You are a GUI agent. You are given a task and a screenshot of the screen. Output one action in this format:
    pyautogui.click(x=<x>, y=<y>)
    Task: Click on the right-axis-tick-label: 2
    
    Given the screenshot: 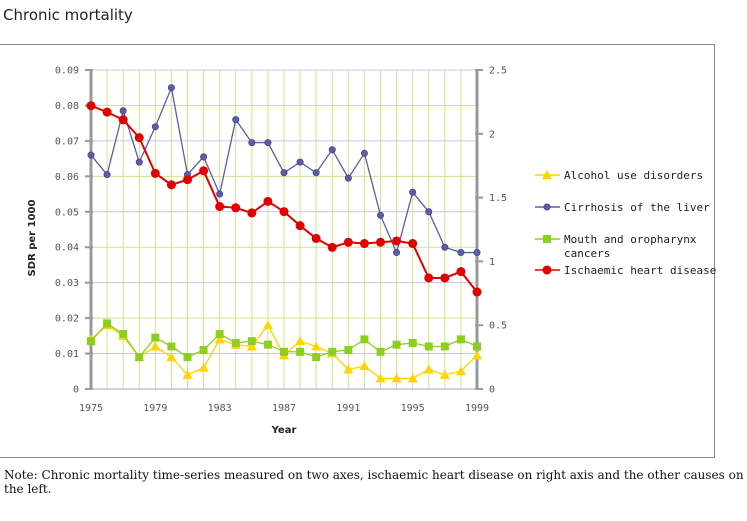 What is the action you would take?
    pyautogui.click(x=492, y=134)
    